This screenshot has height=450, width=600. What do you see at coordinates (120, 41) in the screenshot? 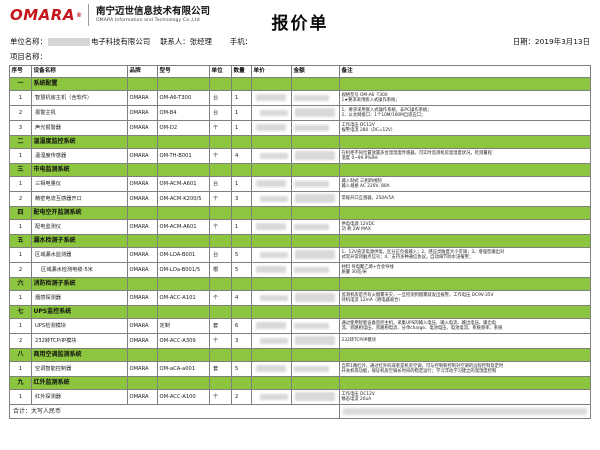
I see `unit-name-suffix: 电子科技有限公司` at bounding box center [120, 41].